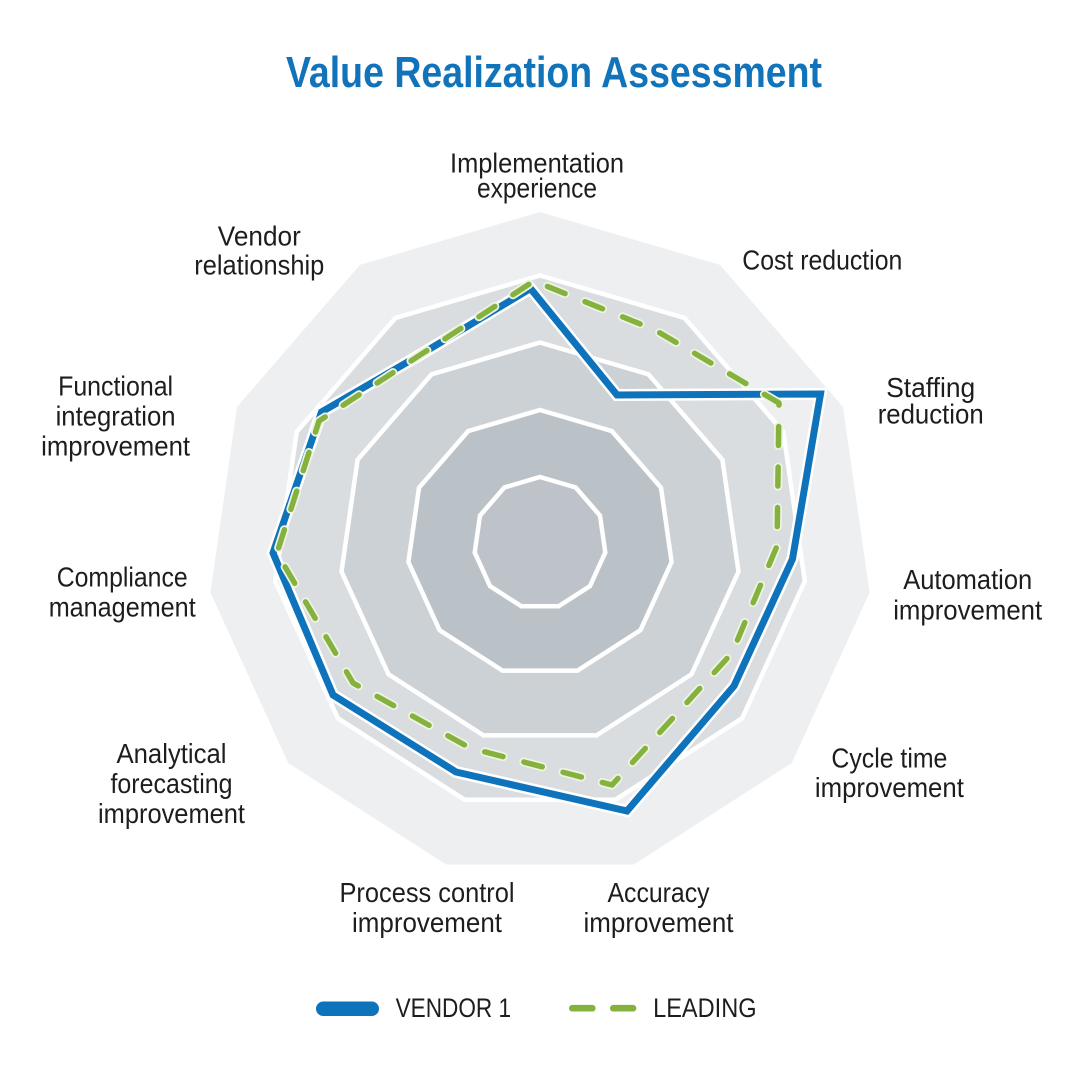 Image resolution: width=1080 pixels, height=1080 pixels. I want to click on svg-text: reduction, so click(931, 414).